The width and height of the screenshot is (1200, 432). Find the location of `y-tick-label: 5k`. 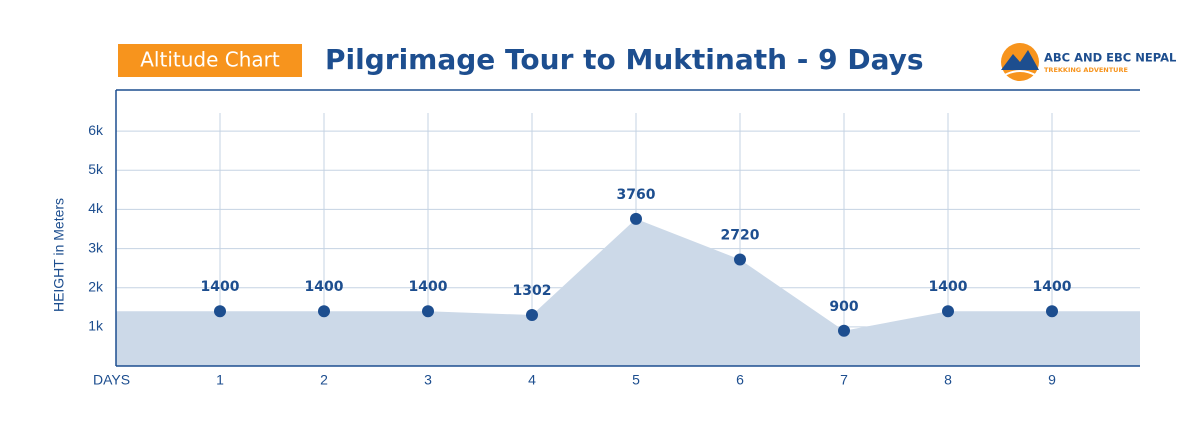

y-tick-label: 5k is located at coordinates (96, 169).